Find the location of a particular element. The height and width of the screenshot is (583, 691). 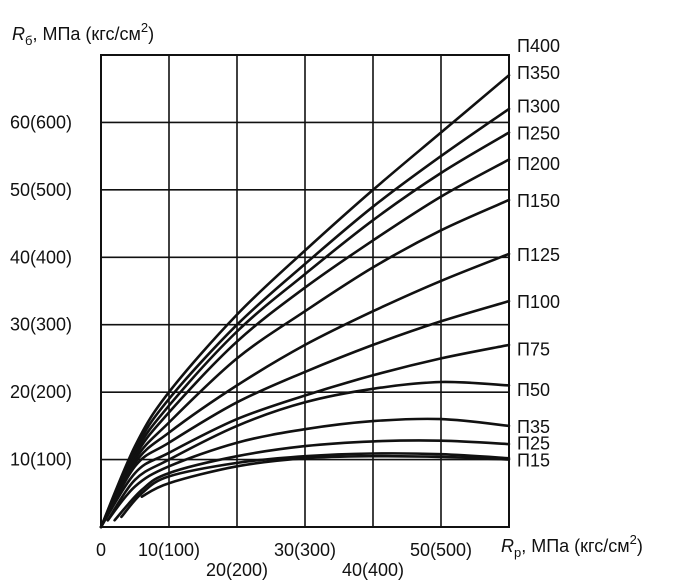

series-label-п15: П15 is located at coordinates (533, 461).